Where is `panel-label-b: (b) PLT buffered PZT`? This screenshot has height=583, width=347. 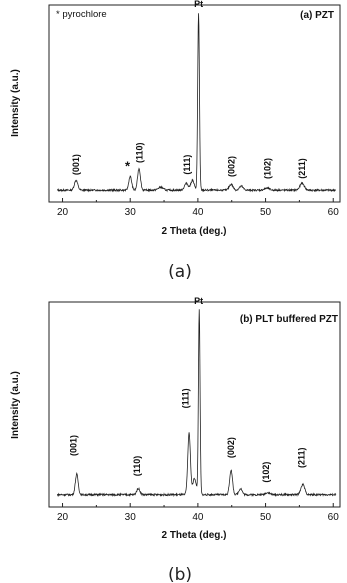
panel-label-b: (b) PLT buffered PZT is located at coordinates (289, 319).